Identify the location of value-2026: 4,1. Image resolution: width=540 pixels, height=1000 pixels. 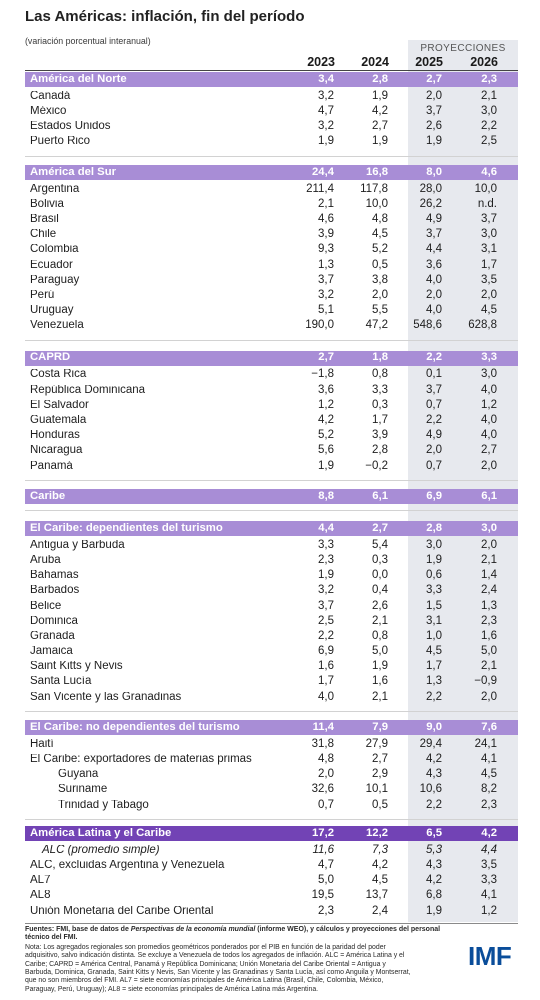
(489, 895).